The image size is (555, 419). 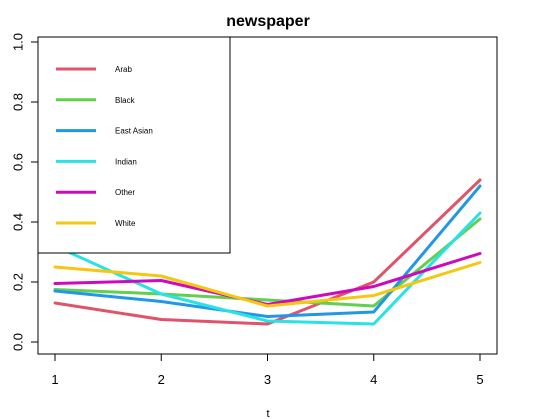 What do you see at coordinates (125, 100) in the screenshot?
I see `legend-label-1: Black` at bounding box center [125, 100].